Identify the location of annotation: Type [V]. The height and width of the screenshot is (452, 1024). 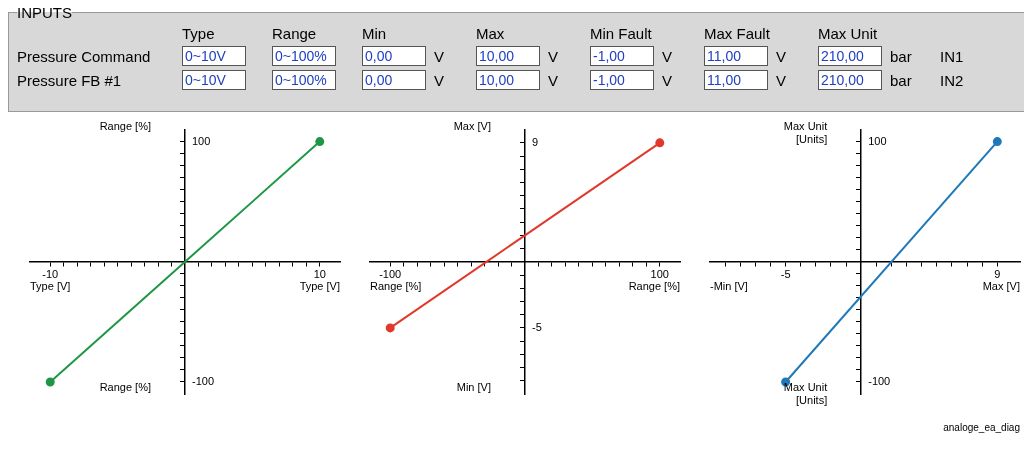
(50, 286).